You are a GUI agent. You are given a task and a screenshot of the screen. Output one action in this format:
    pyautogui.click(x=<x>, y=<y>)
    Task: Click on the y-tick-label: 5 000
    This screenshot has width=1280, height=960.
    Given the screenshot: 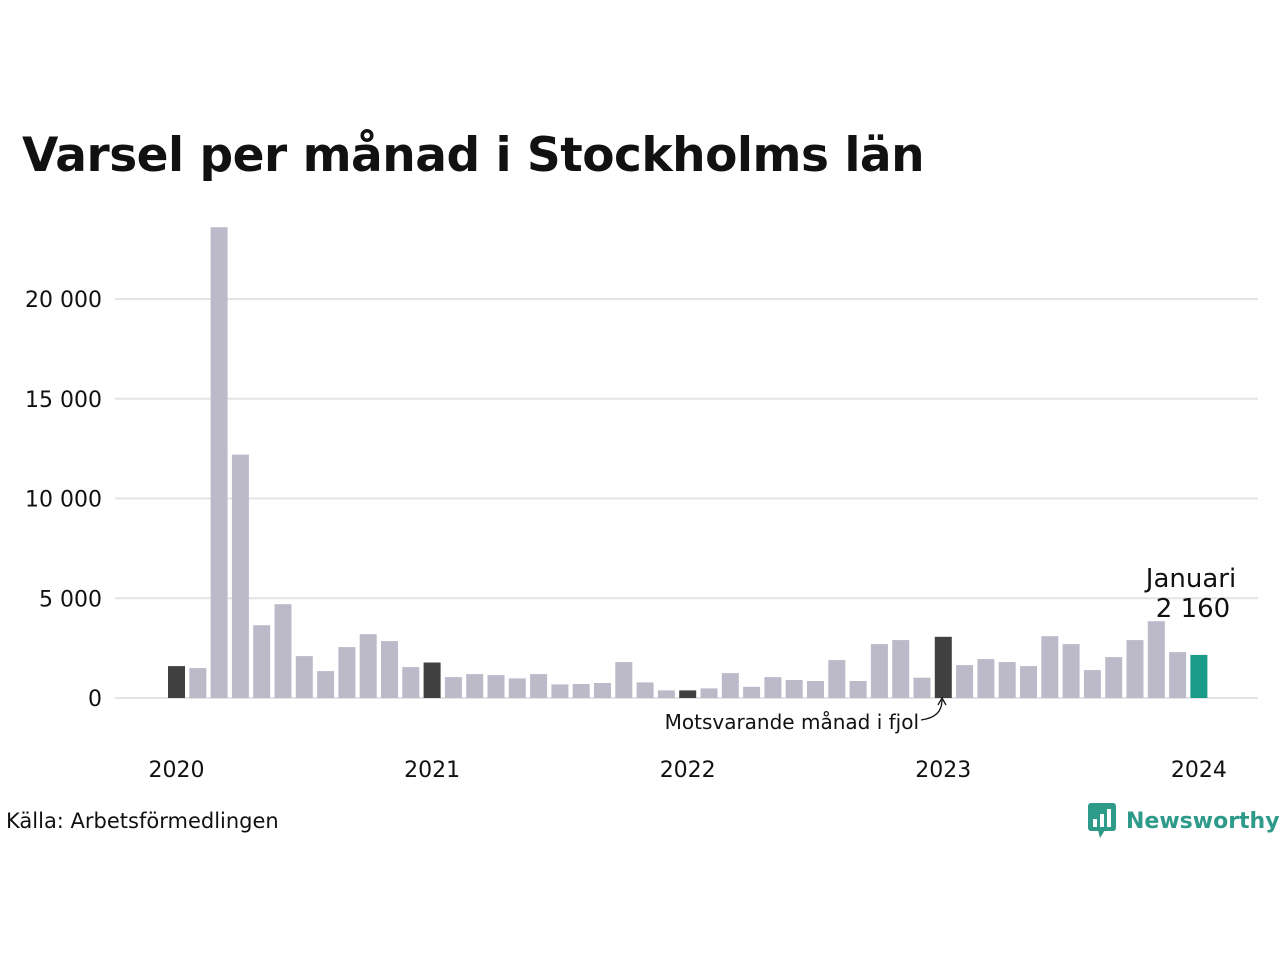 What is the action you would take?
    pyautogui.click(x=70, y=599)
    